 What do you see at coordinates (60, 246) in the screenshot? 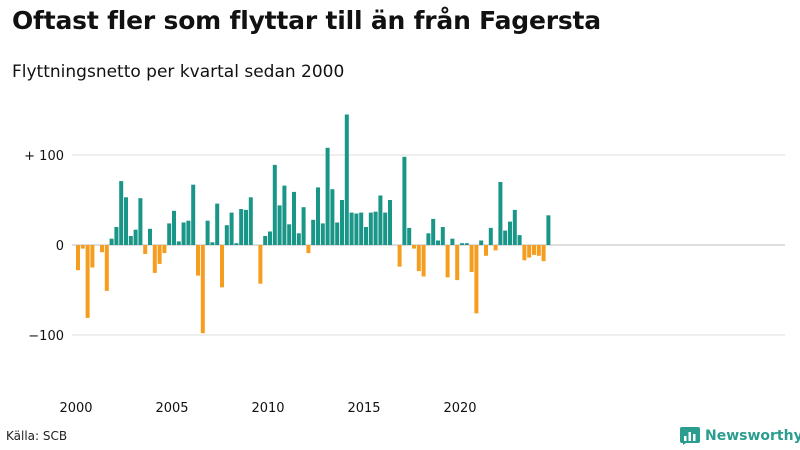
I see `y-tick-label: 0` at bounding box center [60, 246].